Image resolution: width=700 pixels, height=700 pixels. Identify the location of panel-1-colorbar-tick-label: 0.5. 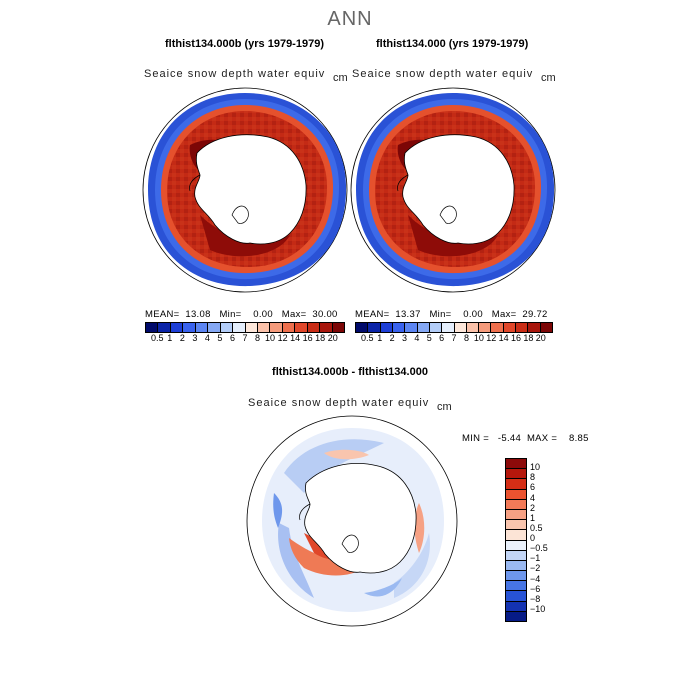
(157, 338).